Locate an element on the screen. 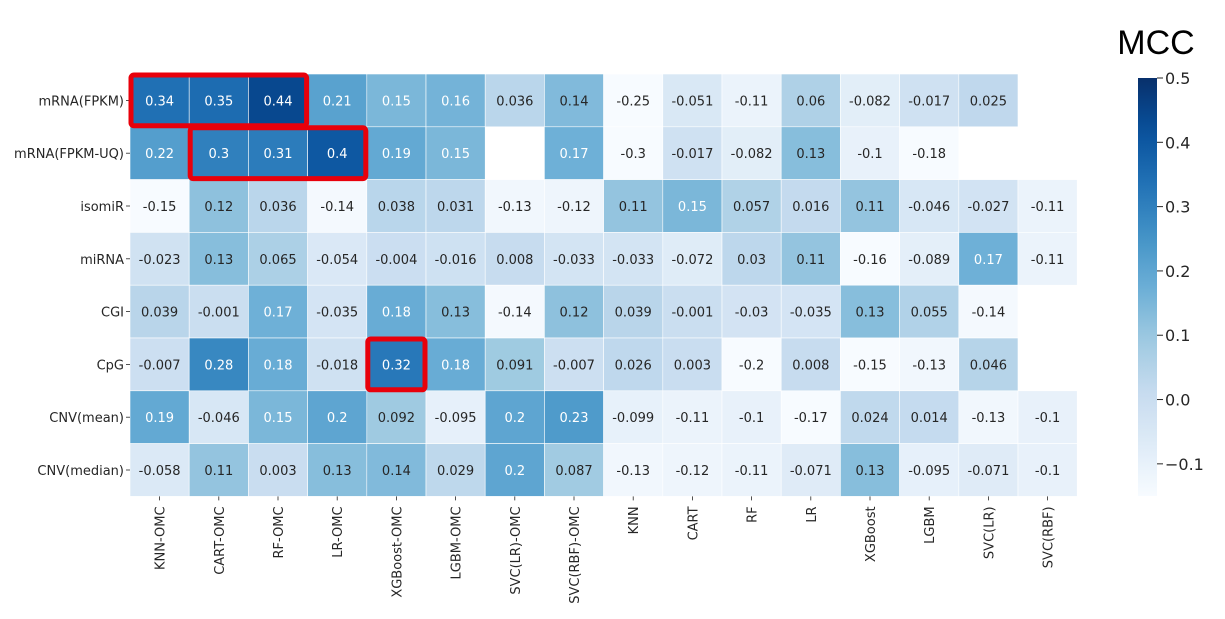 This screenshot has width=1225, height=619. cell-value-label: -0.099 is located at coordinates (633, 418).